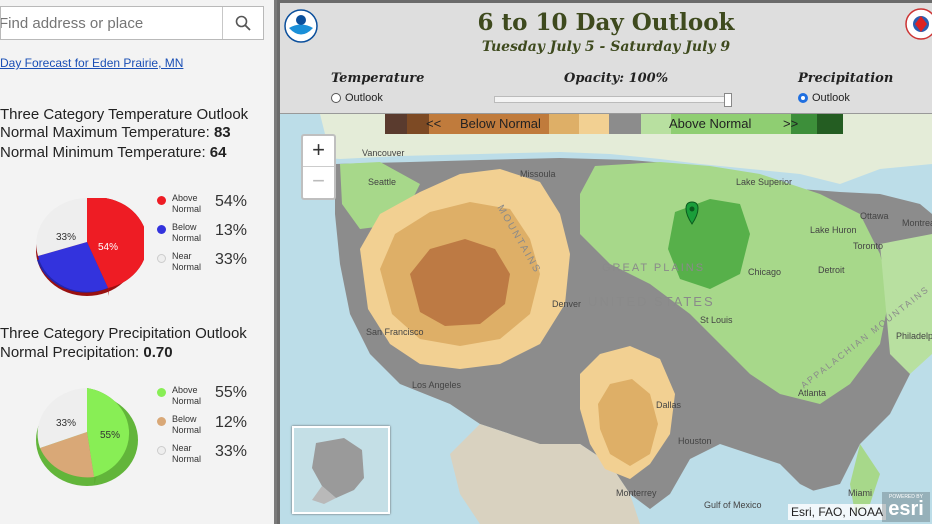 Image resolution: width=932 pixels, height=524 pixels. I want to click on precip-near-value: 33%, so click(231, 451).